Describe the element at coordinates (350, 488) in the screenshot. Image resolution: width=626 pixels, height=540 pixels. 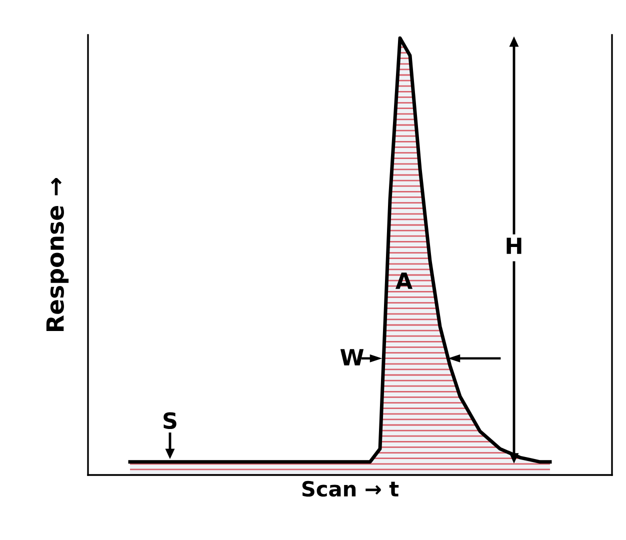
I see `x-axis-title: Scan → t` at that location.